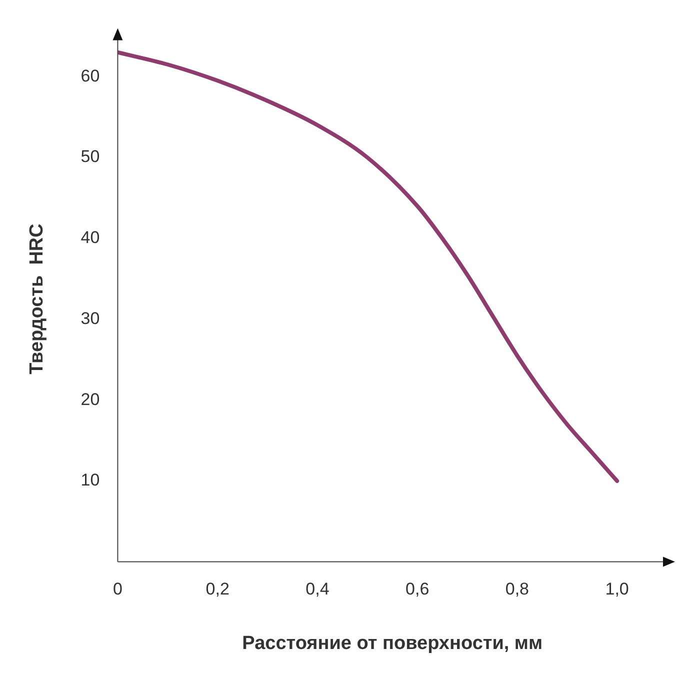  Describe the element at coordinates (90, 480) in the screenshot. I see `y-tick-label: 10` at that location.